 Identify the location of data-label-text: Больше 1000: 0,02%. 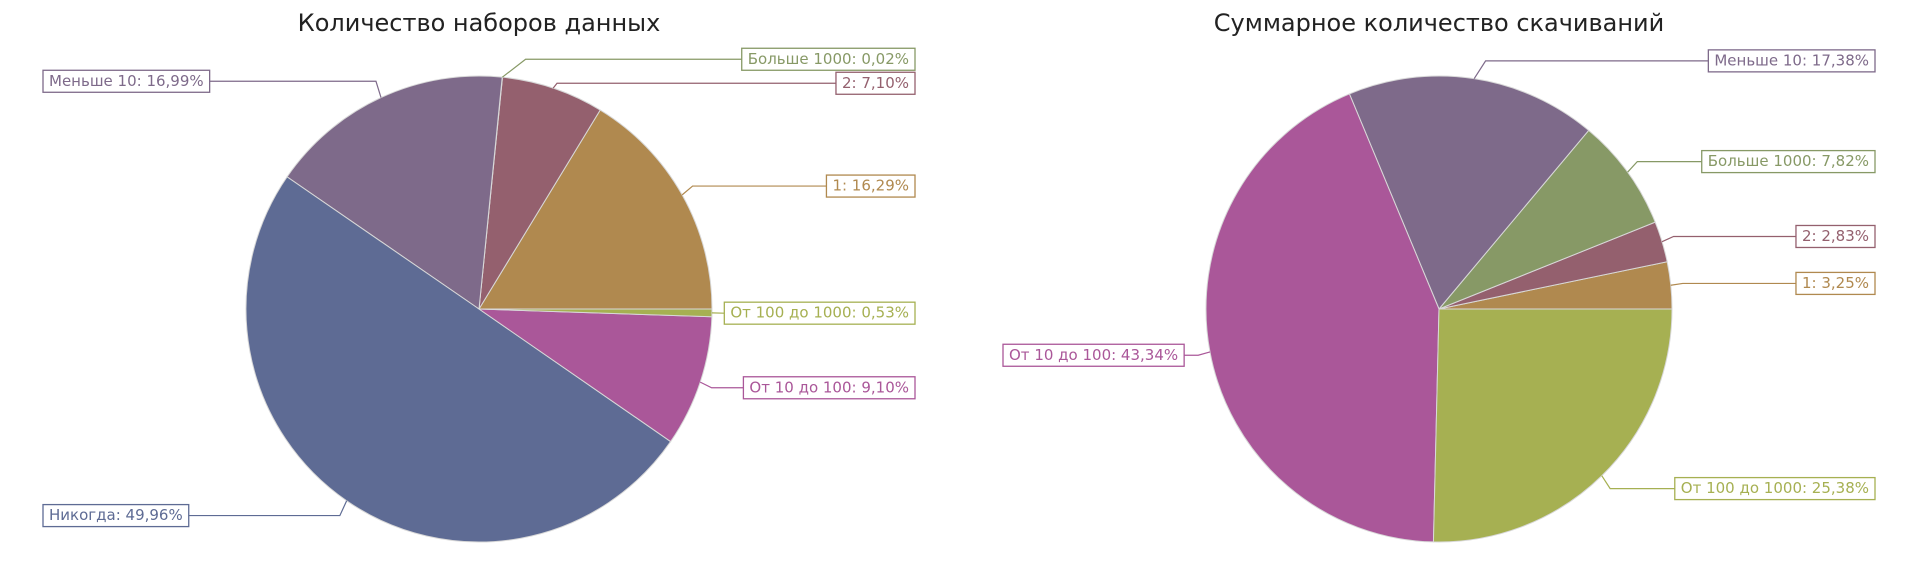
(828, 59).